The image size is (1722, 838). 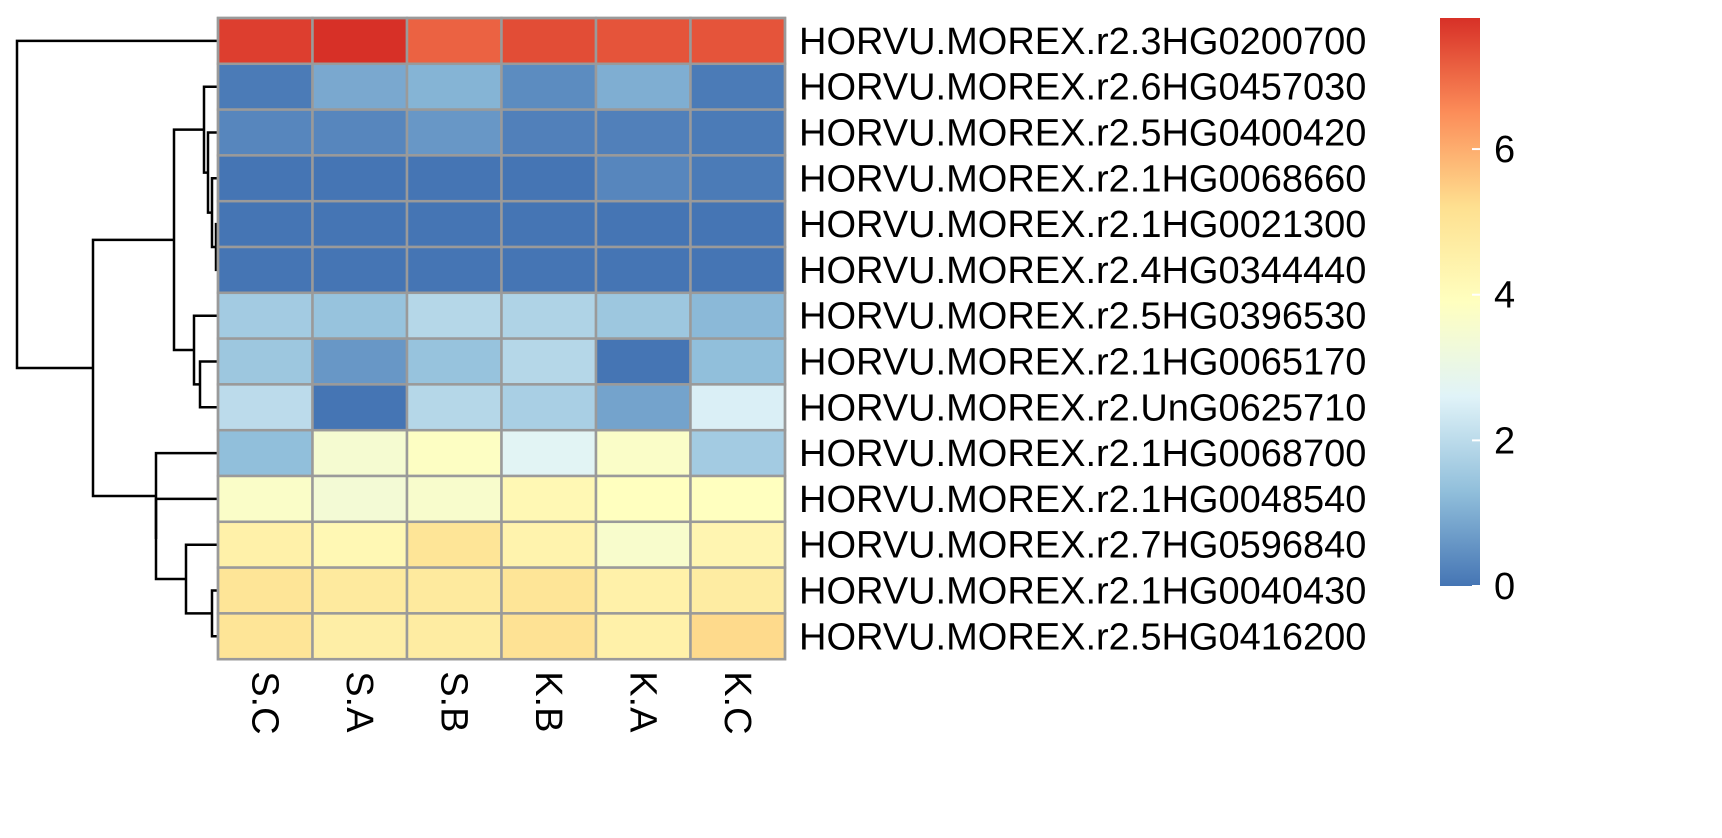 What do you see at coordinates (642, 702) in the screenshot?
I see `column-label: K.A` at bounding box center [642, 702].